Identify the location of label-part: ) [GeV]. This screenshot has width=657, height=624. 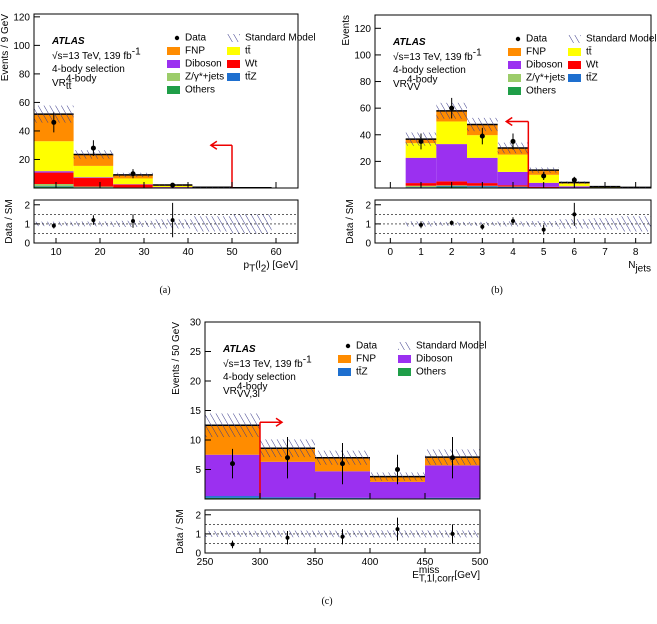
(282, 265).